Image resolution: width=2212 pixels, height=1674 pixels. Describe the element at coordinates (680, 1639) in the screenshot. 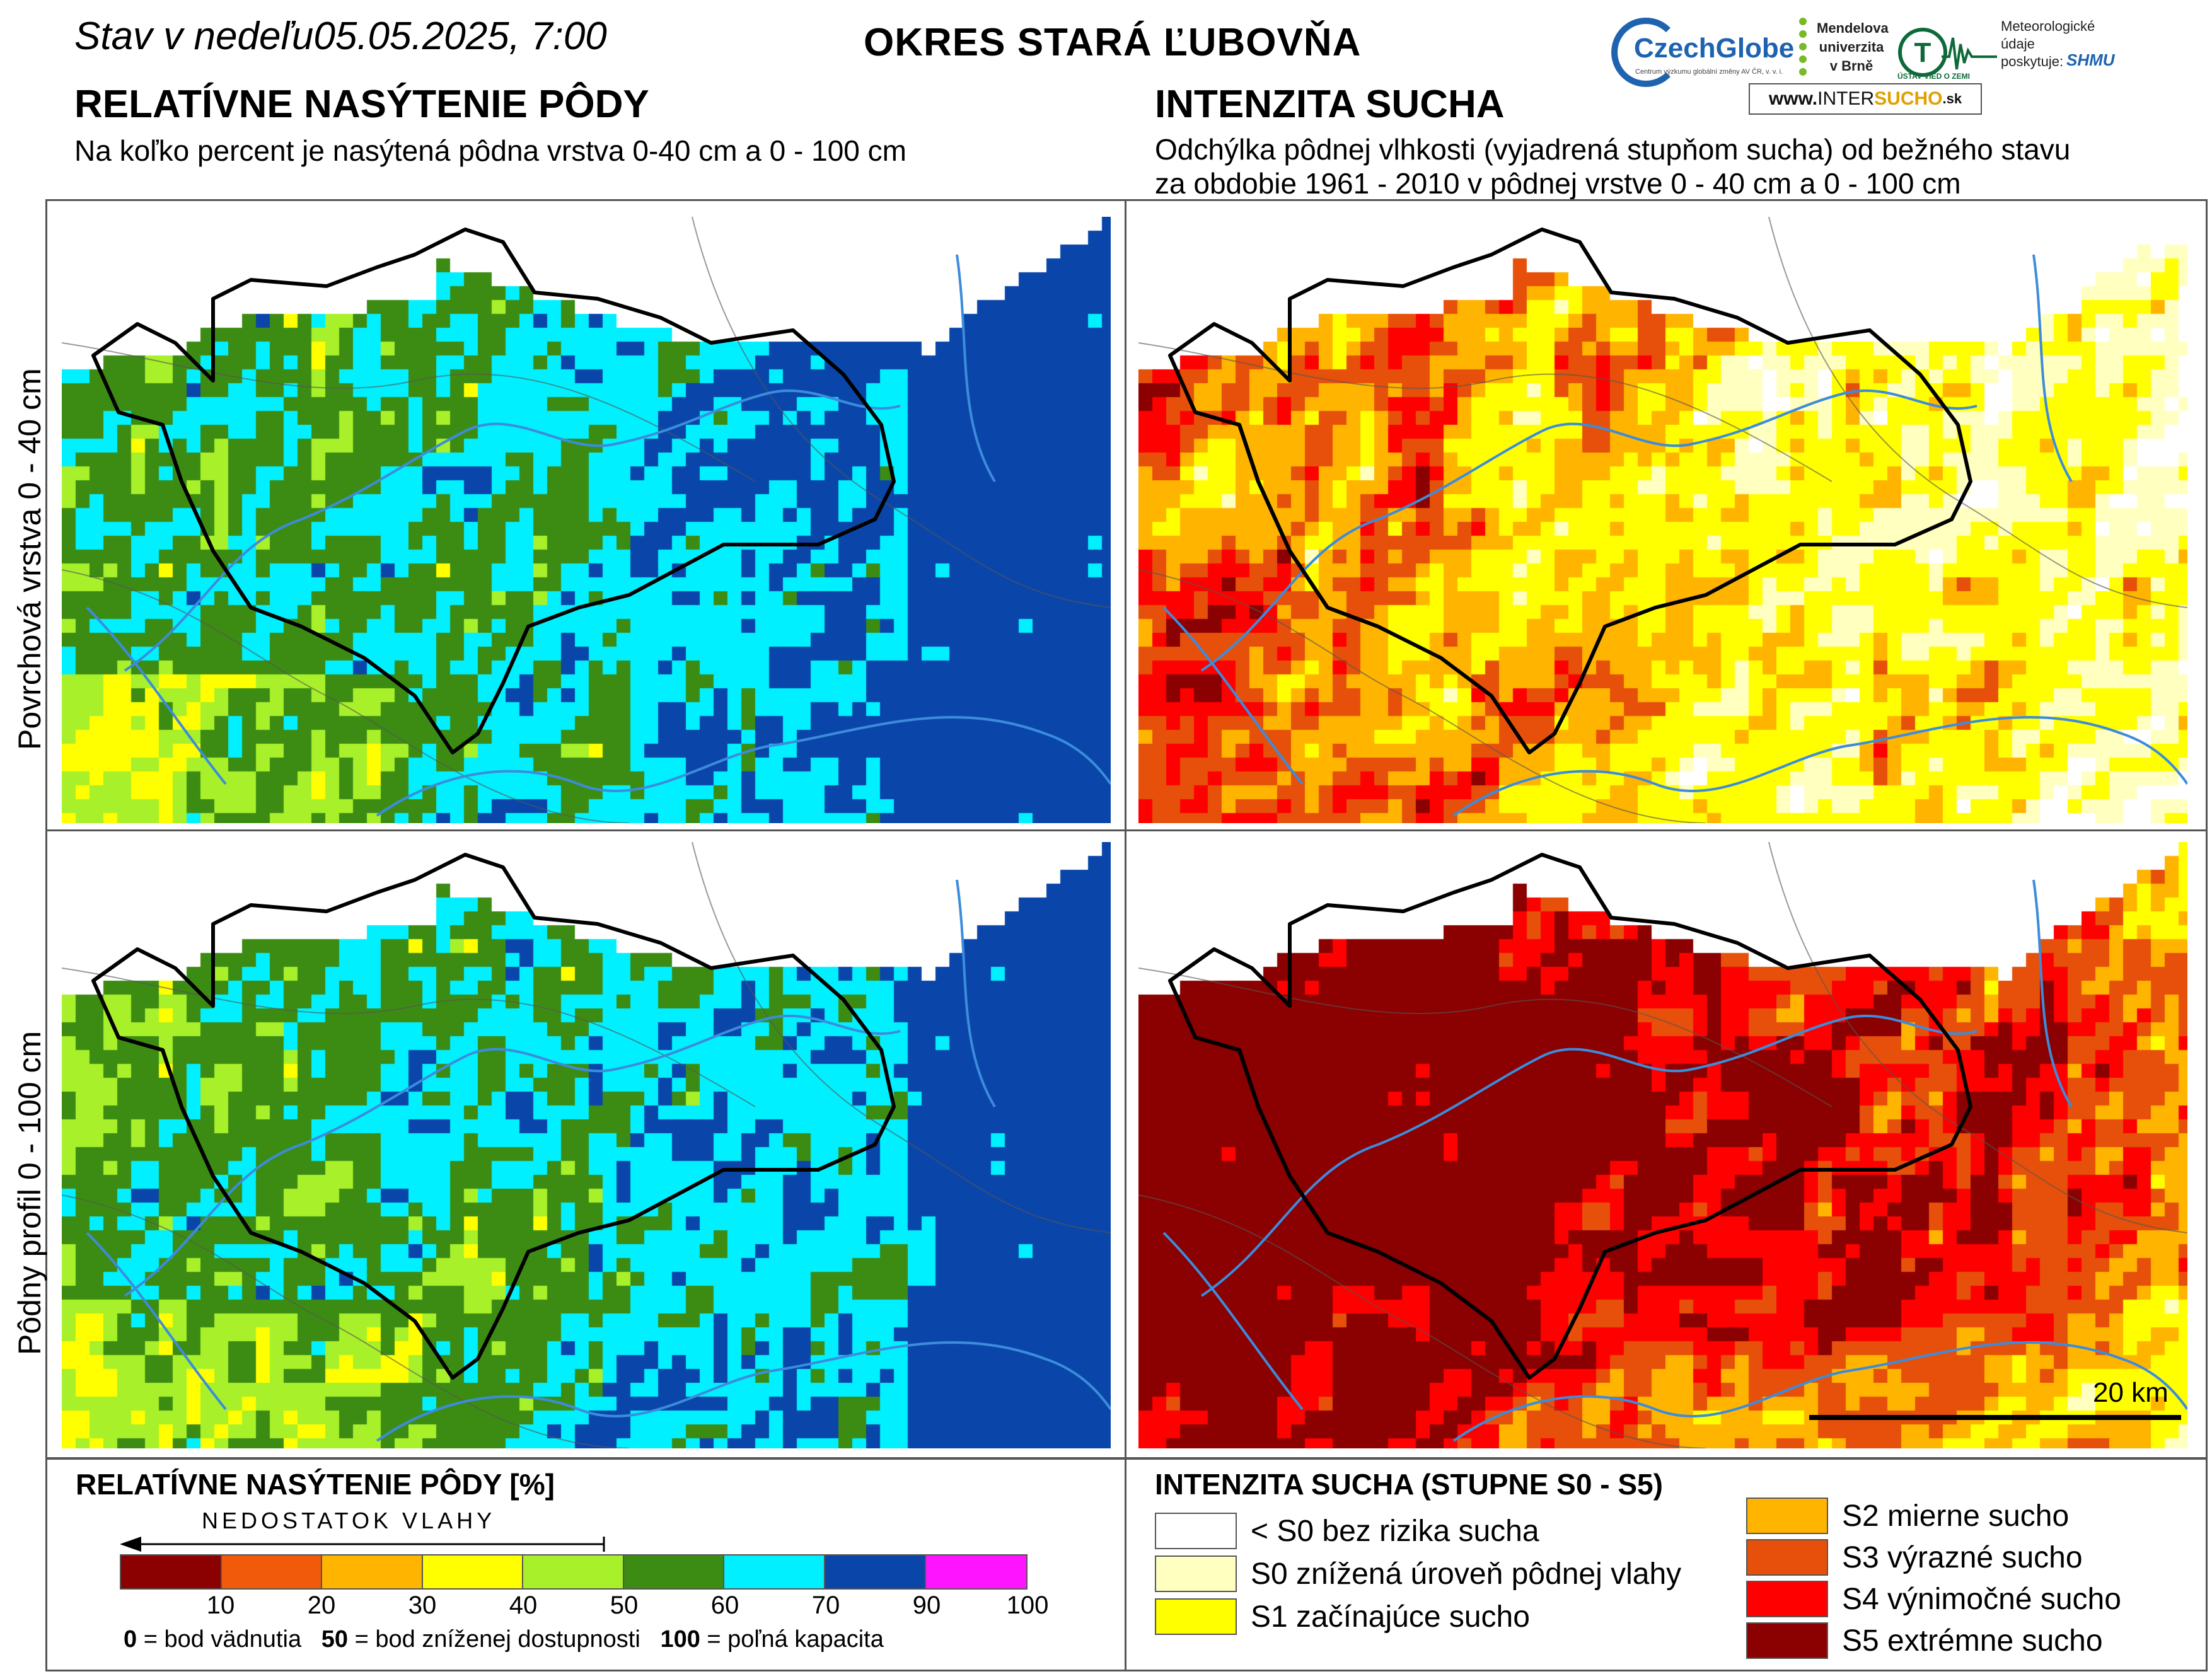

I see `note-100-number: 100` at that location.